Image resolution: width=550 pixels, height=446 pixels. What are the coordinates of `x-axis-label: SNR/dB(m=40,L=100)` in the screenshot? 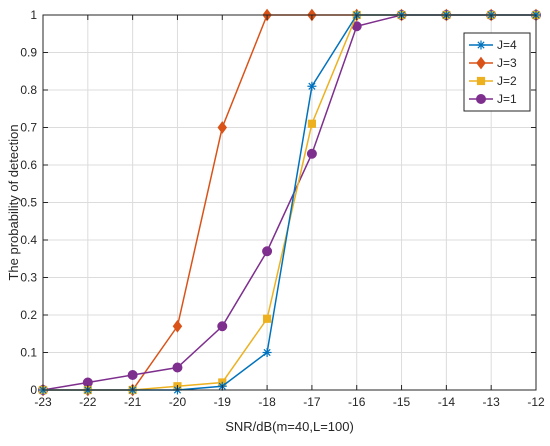 It's located at (289, 426).